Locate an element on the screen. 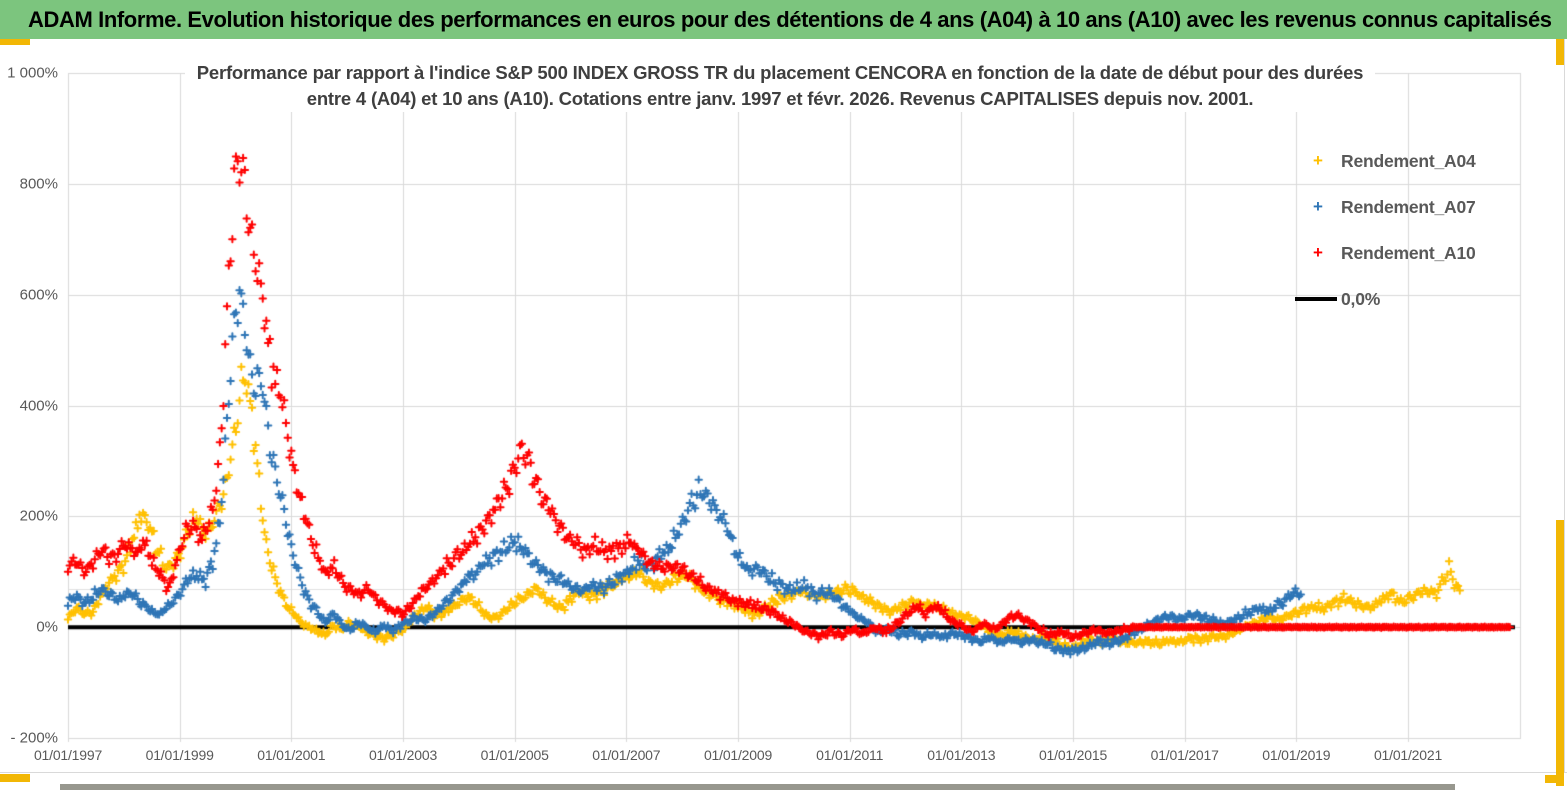 Image resolution: width=1567 pixels, height=790 pixels. x-tick-label: 01/01/2021 is located at coordinates (1408, 755).